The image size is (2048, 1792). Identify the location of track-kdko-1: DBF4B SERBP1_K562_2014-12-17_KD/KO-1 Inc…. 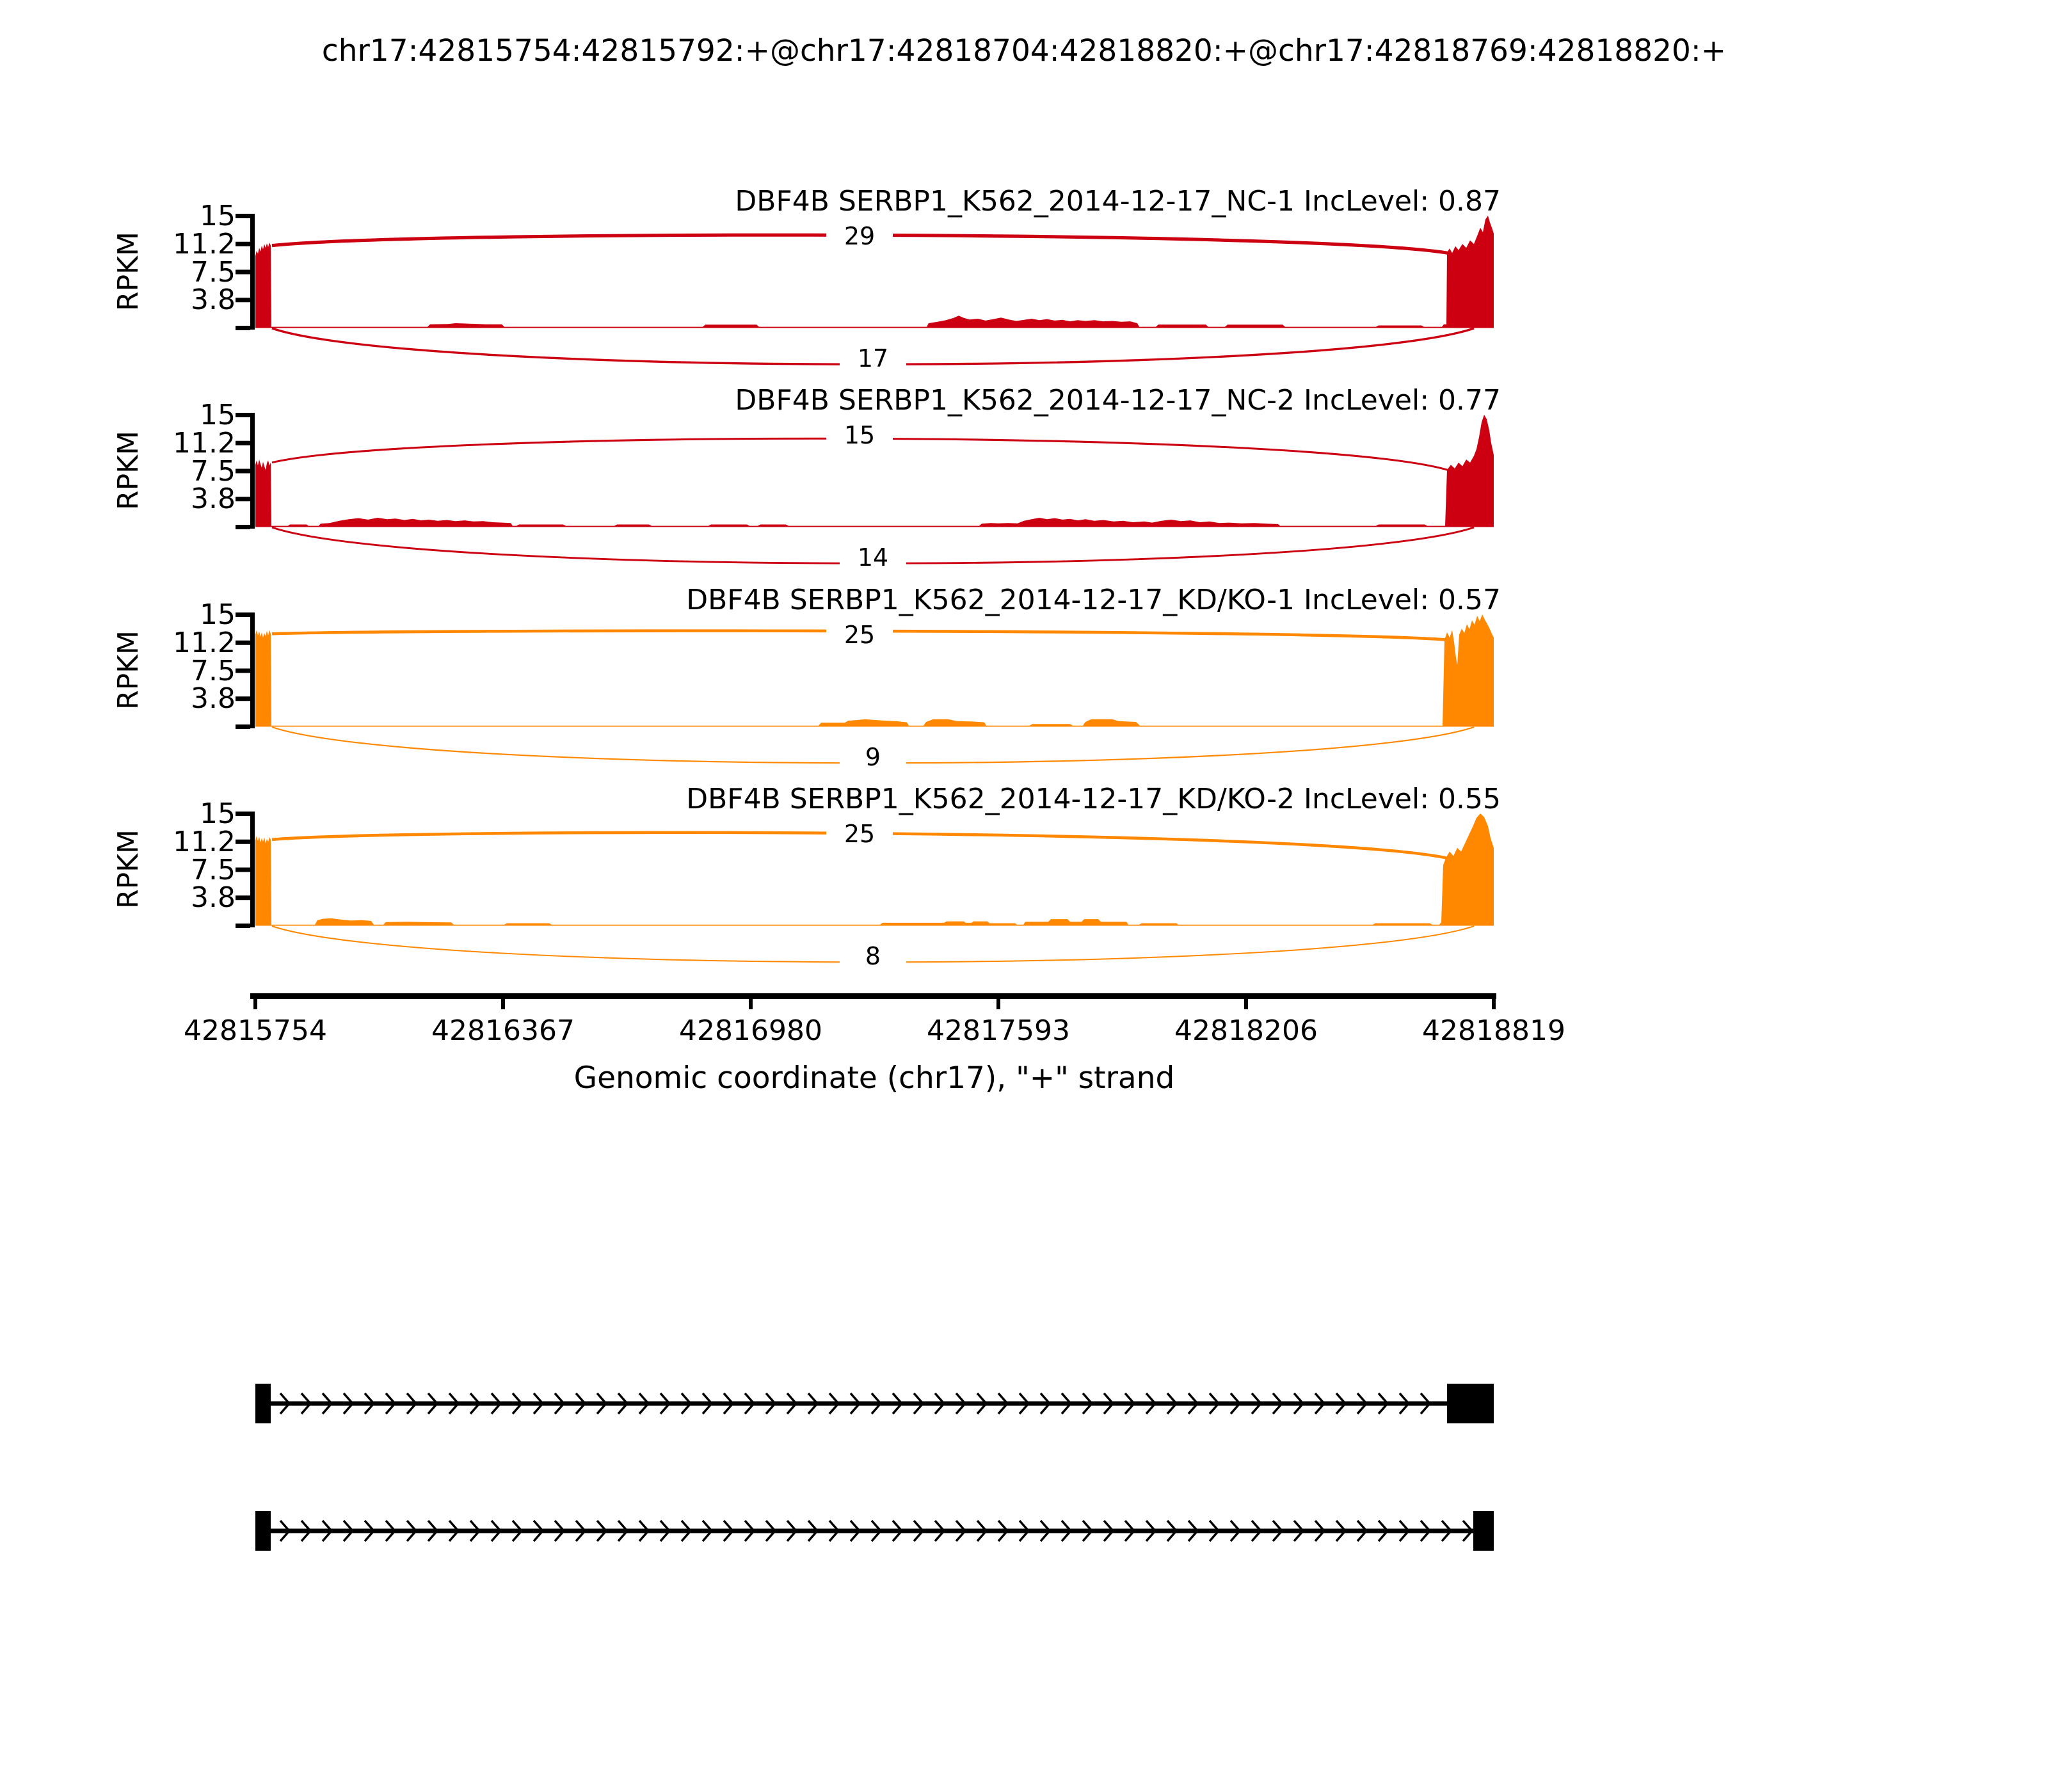
(806, 678).